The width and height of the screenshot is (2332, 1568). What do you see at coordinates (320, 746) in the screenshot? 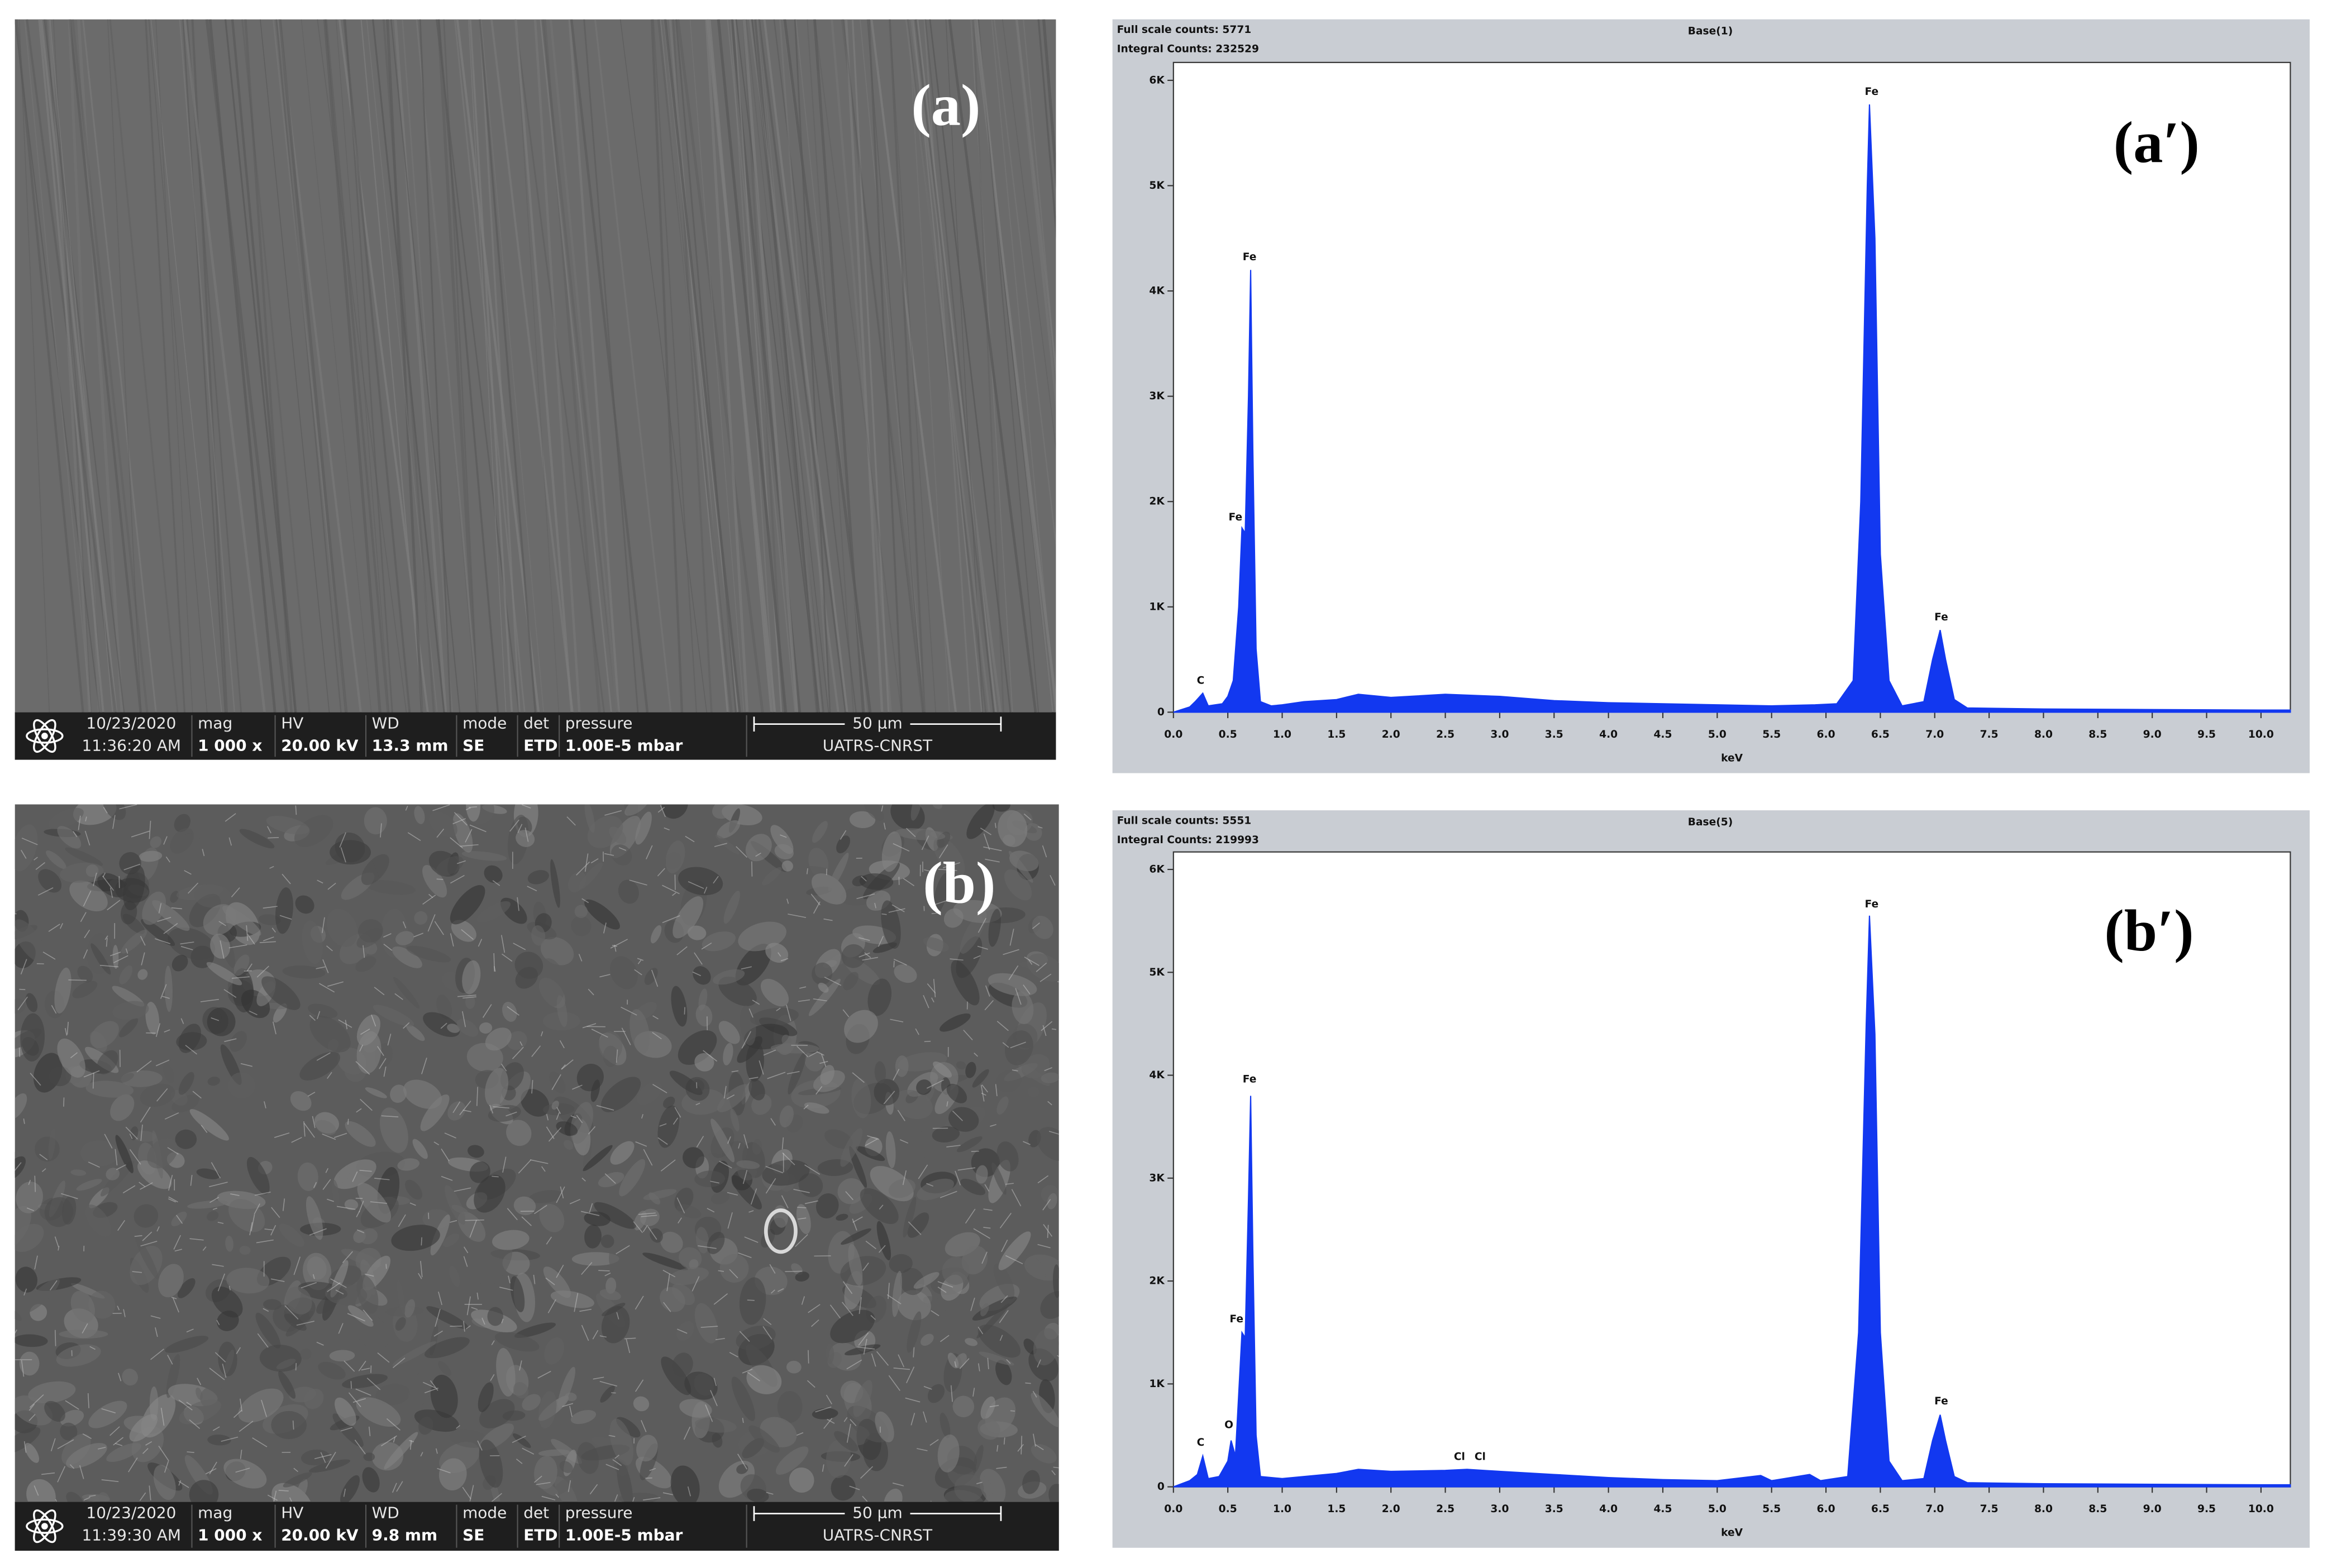
I see `field-value: 20.00 kV` at bounding box center [320, 746].